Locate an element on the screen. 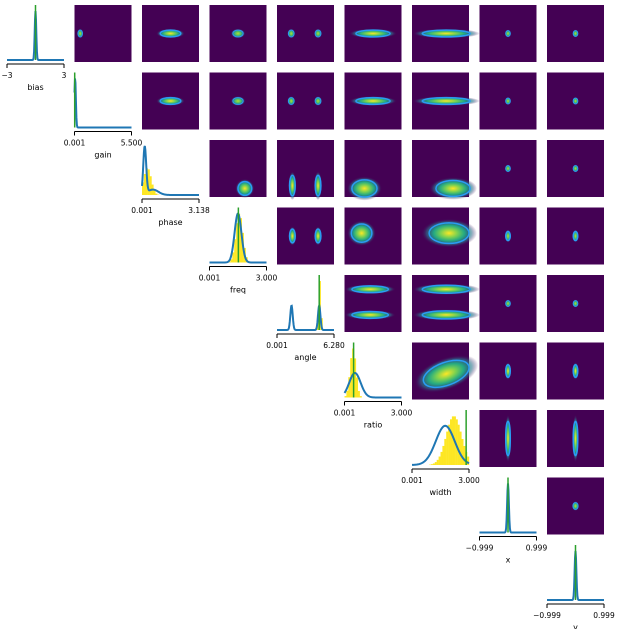 The width and height of the screenshot is (617, 629). scatter-panel-gain-freq is located at coordinates (238, 101).